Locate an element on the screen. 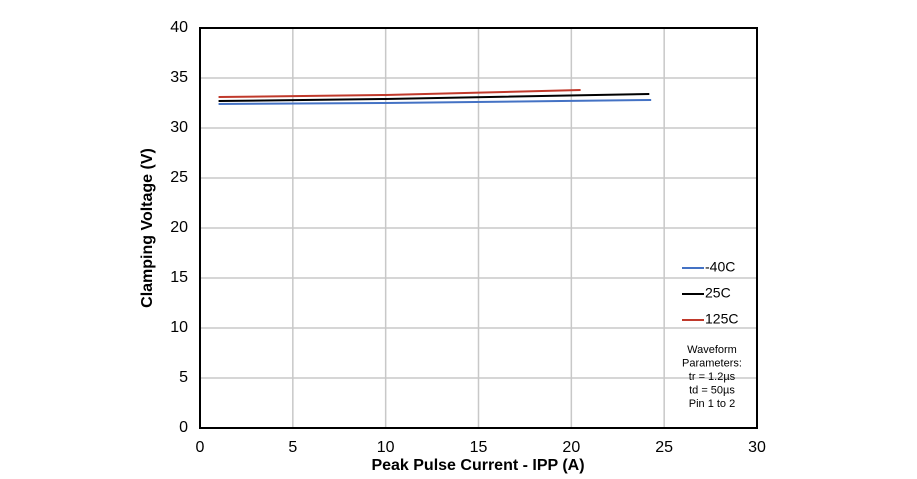 This screenshot has width=917, height=479. legend-label: 25C is located at coordinates (718, 293).